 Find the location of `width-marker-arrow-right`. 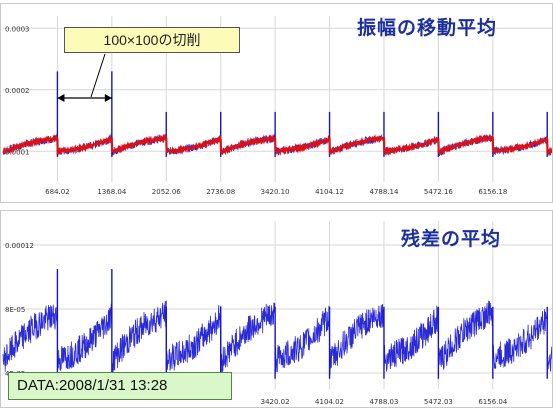

width-marker-arrow-right is located at coordinates (108, 98).